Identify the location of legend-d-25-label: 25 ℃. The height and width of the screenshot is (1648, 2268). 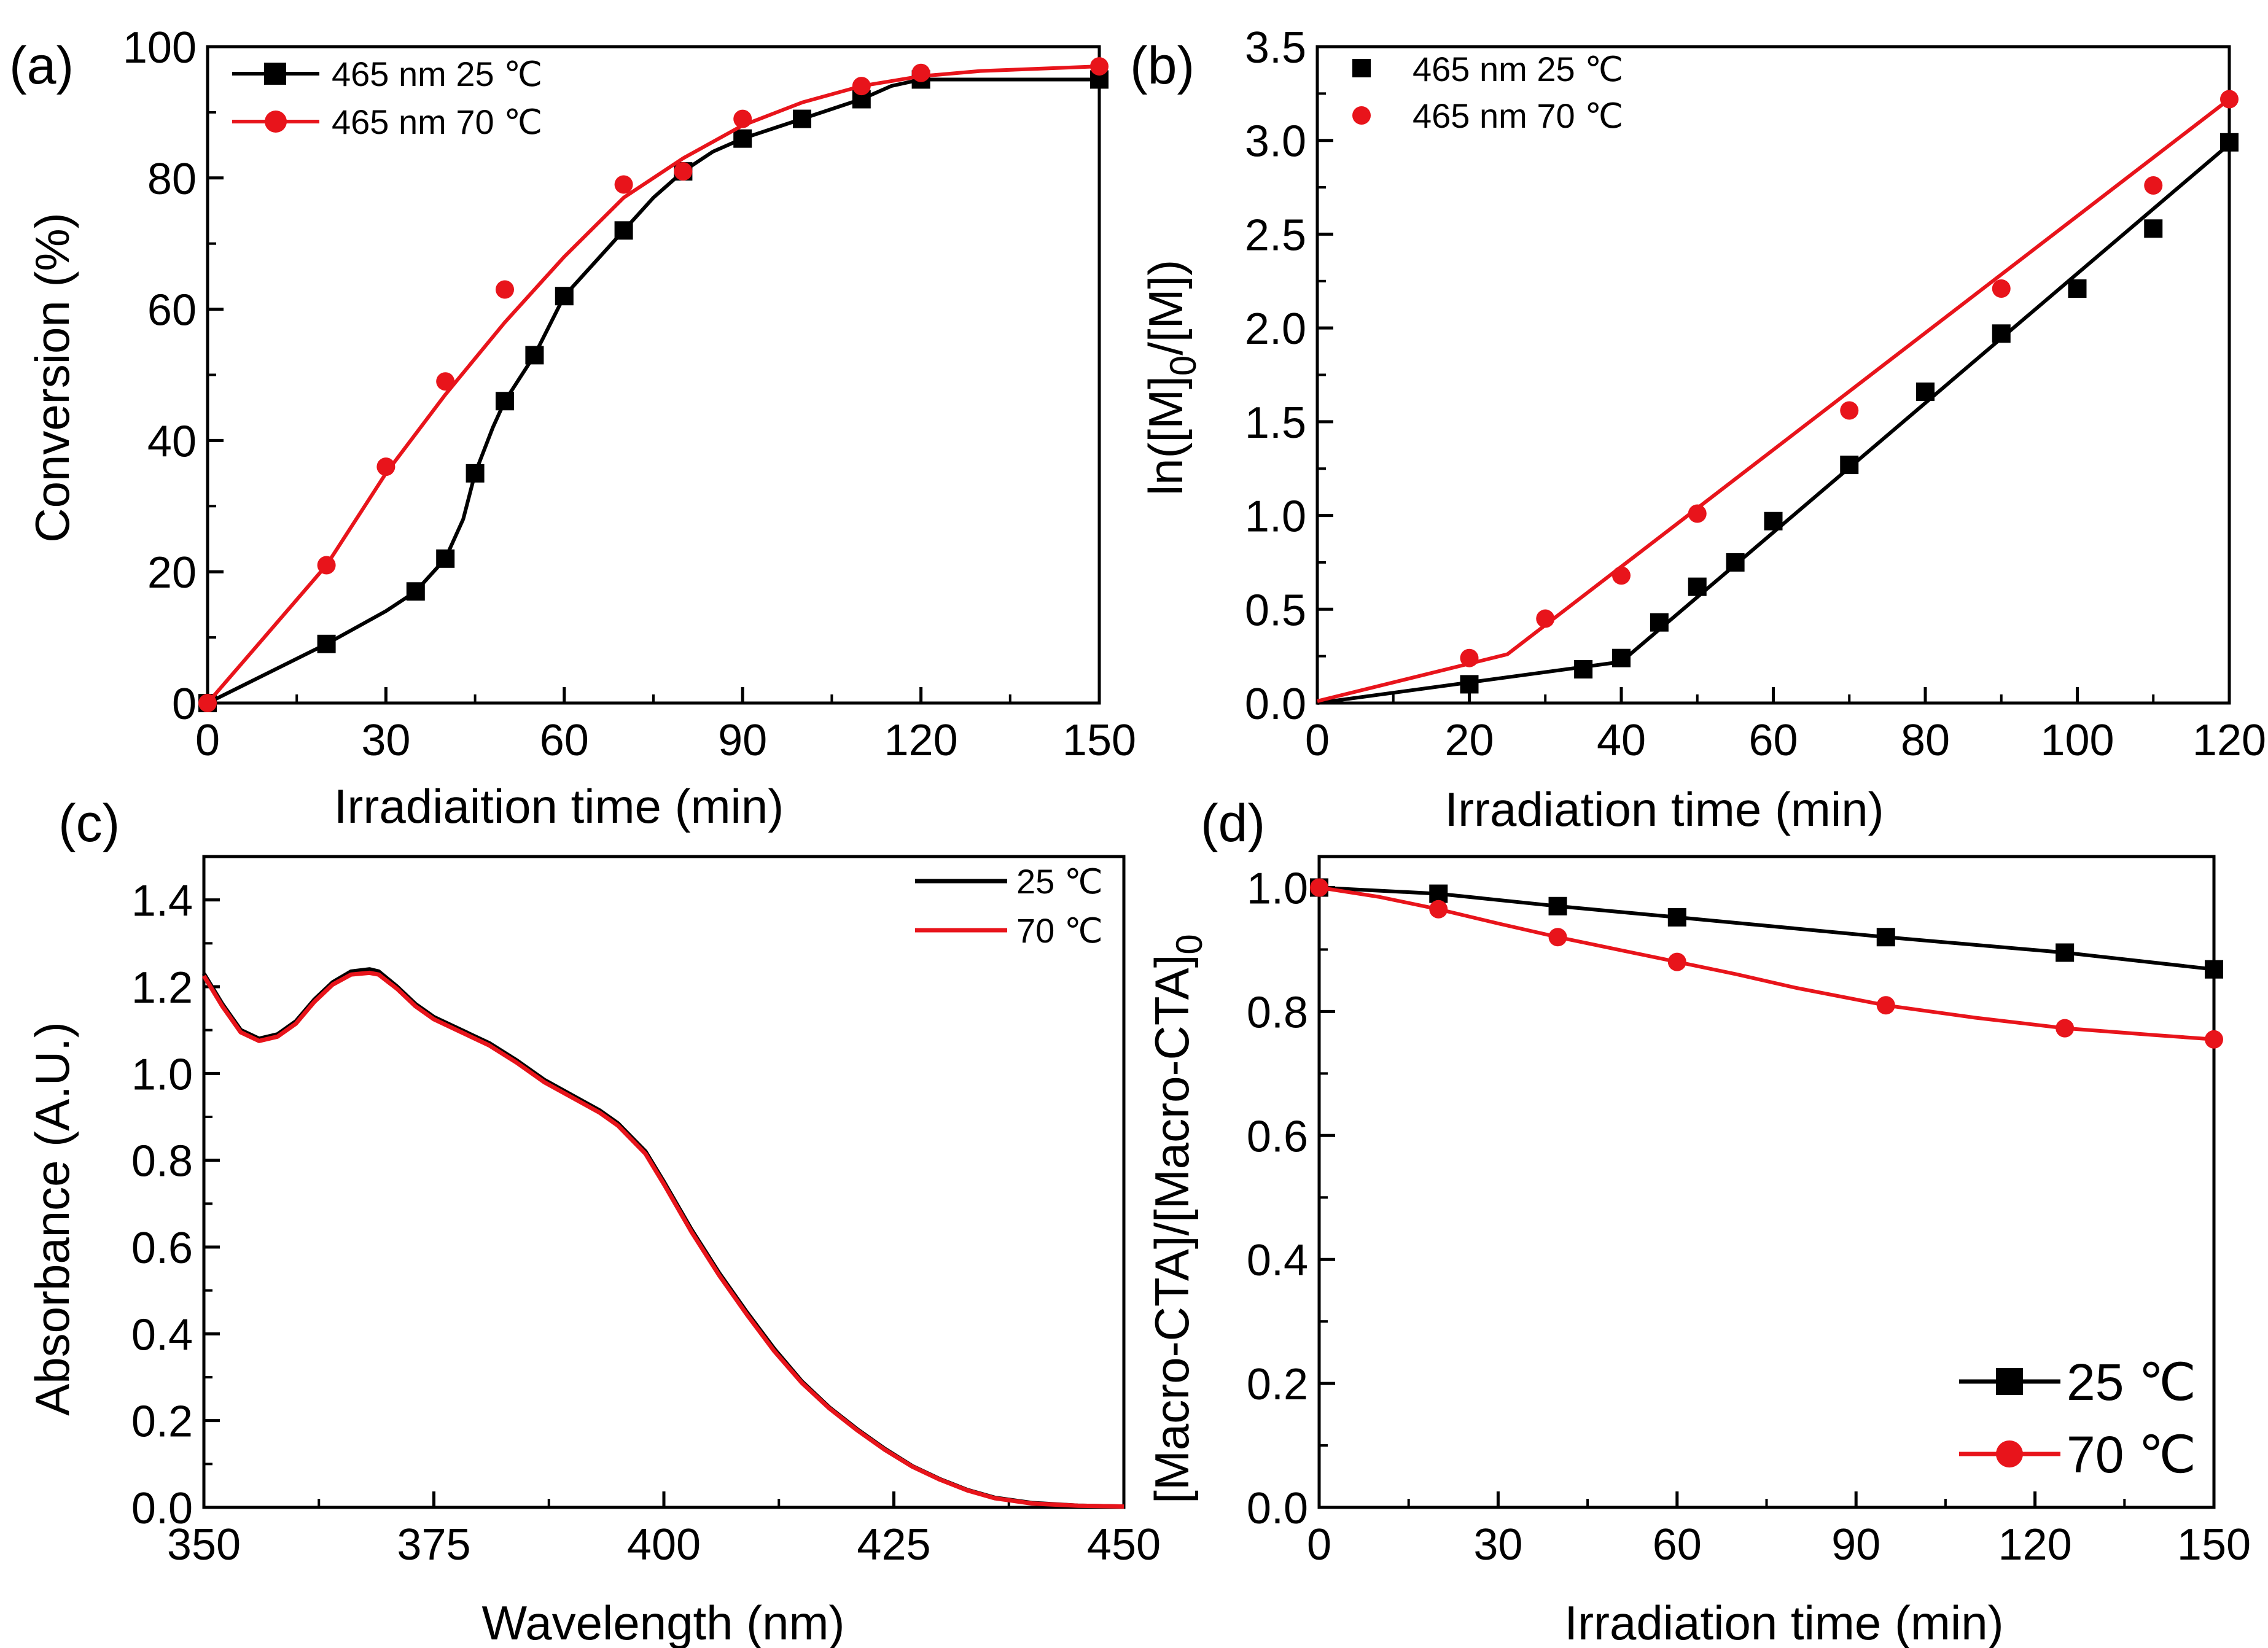
(2131, 1382).